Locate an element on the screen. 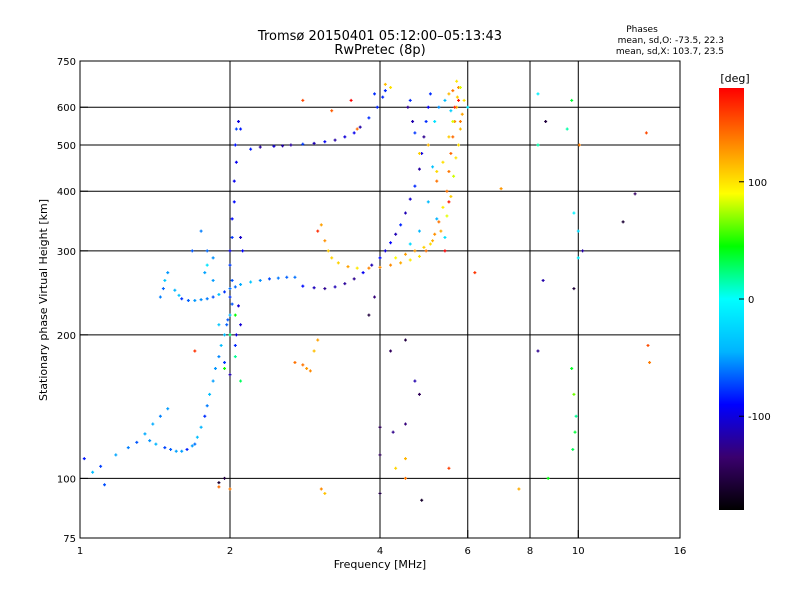 This screenshot has width=800, height=600. colorbar-label: [deg] is located at coordinates (734, 78).